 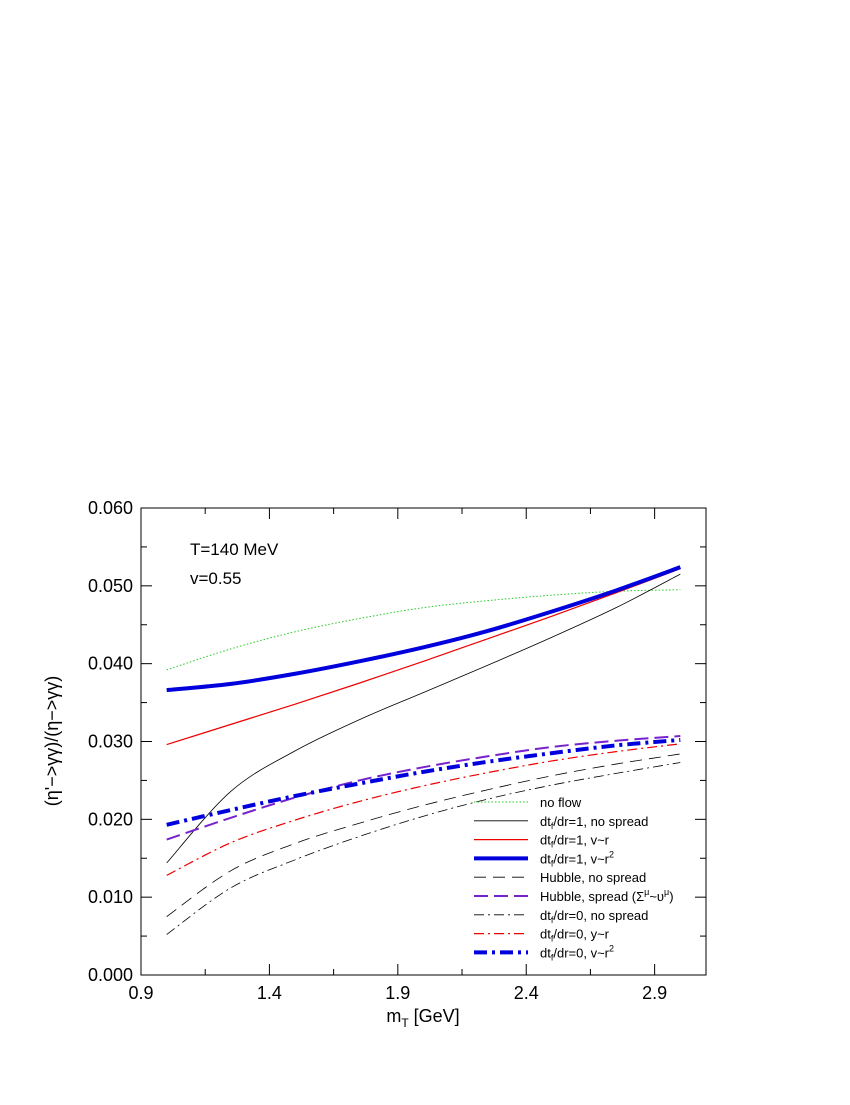 I want to click on legend-label-part: no flow, so click(x=561, y=802).